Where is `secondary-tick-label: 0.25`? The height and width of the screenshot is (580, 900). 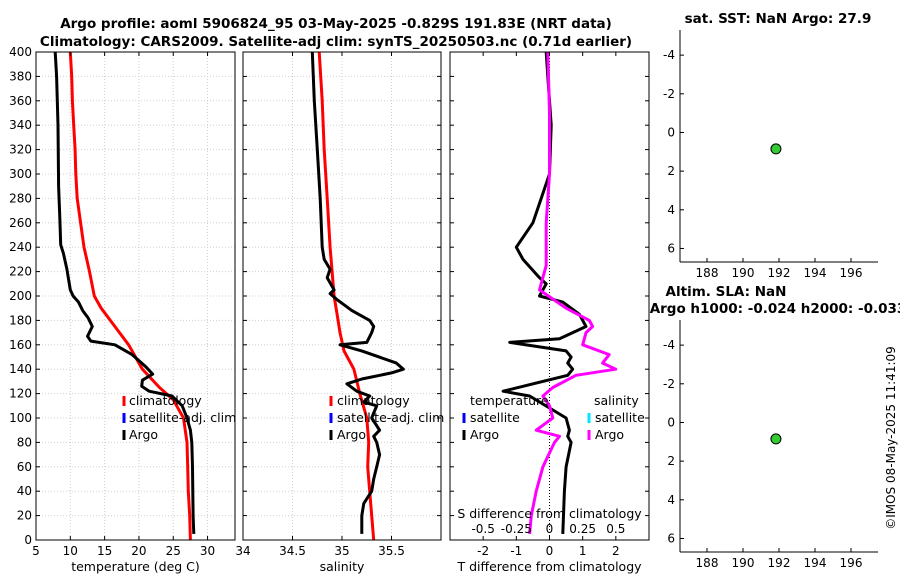
secondary-tick-label: 0.25 is located at coordinates (582, 529).